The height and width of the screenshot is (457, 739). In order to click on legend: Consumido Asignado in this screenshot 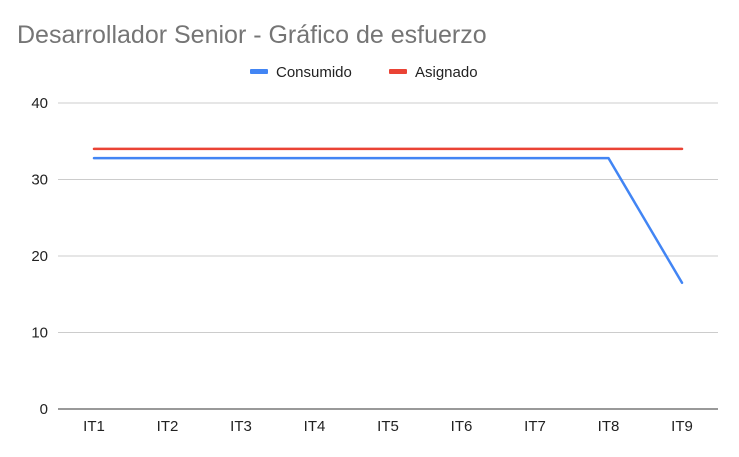, I will do `click(364, 72)`.